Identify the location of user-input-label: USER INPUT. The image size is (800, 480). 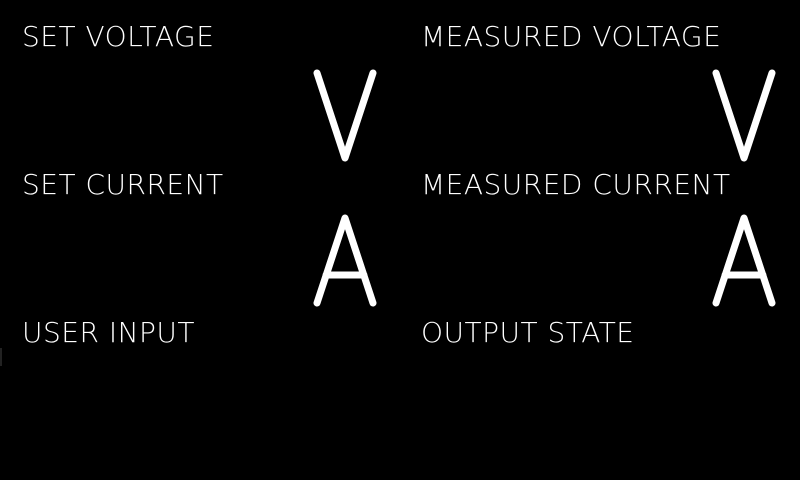
(108, 332).